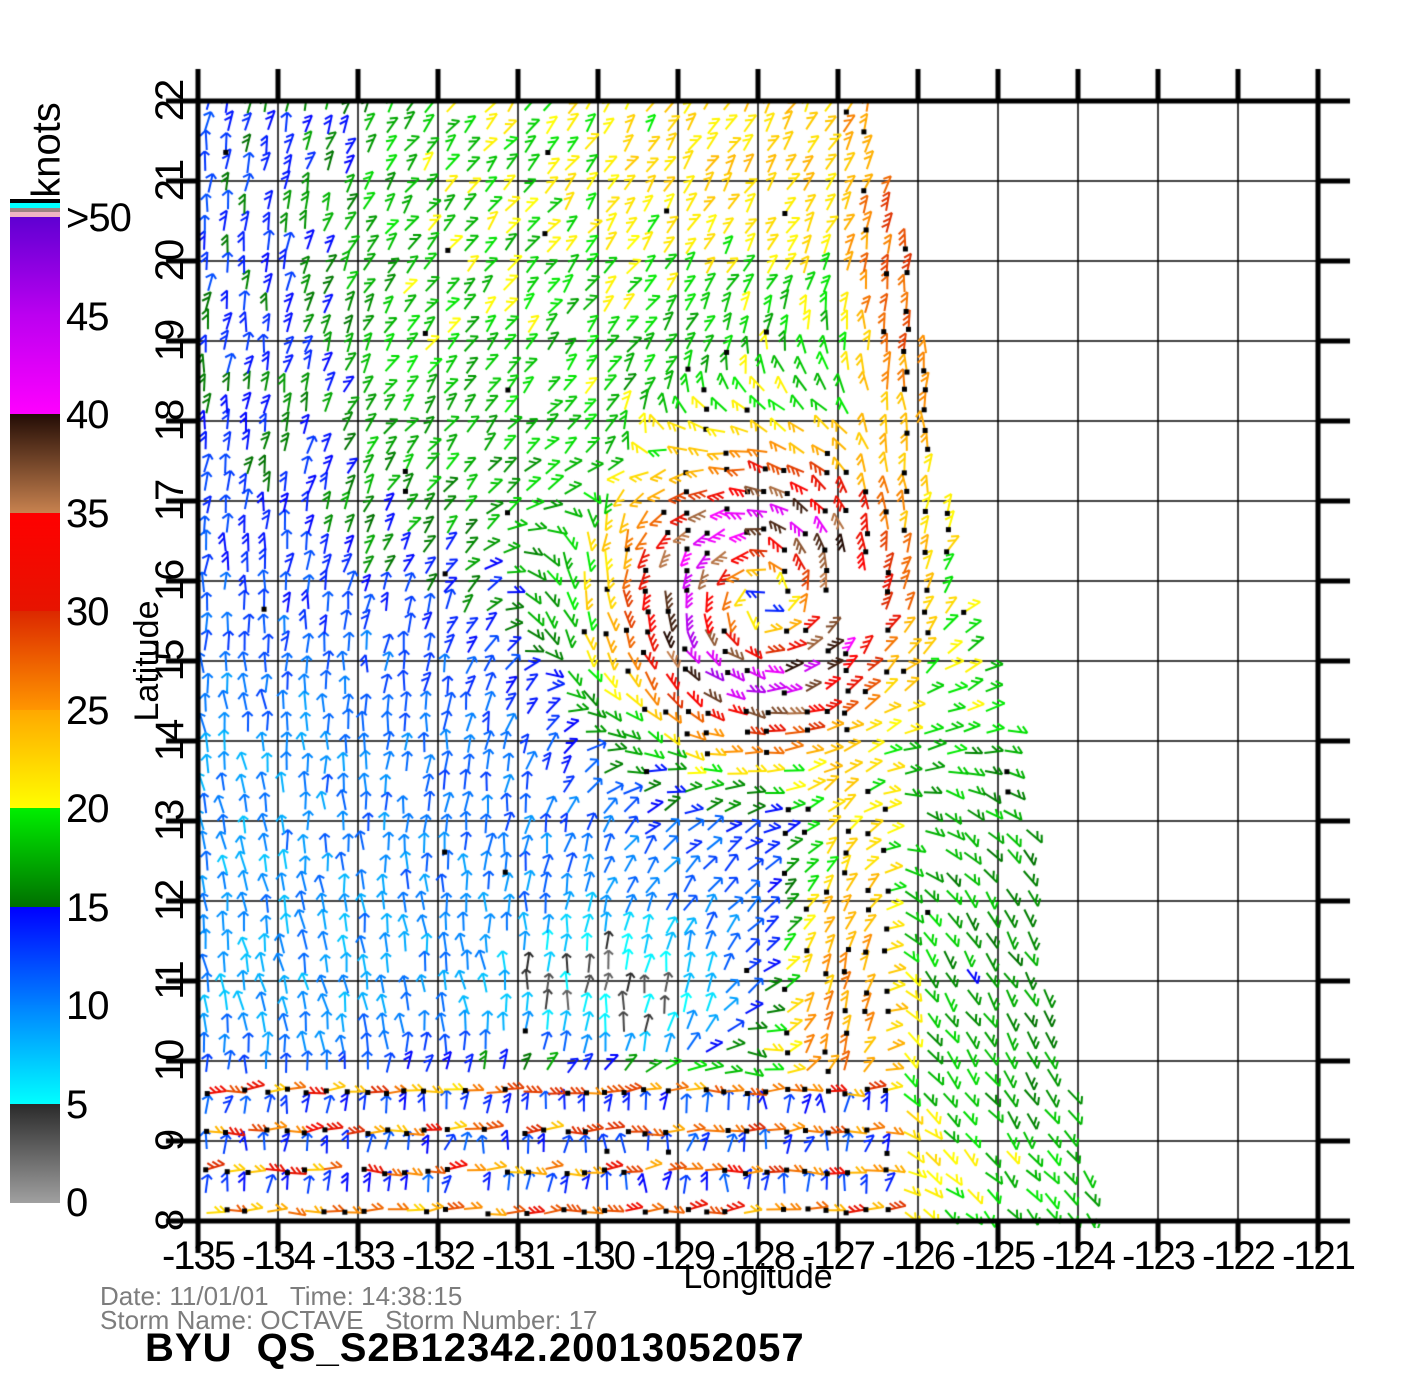  What do you see at coordinates (678, 1256) in the screenshot?
I see `x-tick-label: -129` at bounding box center [678, 1256].